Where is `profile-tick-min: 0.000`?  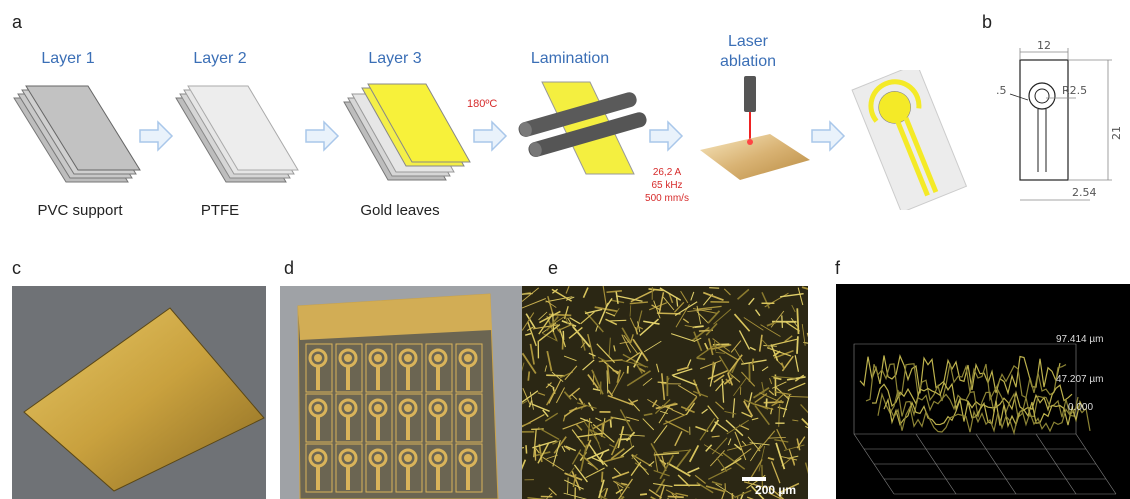
profile-tick-min: 0.000 is located at coordinates (1081, 407).